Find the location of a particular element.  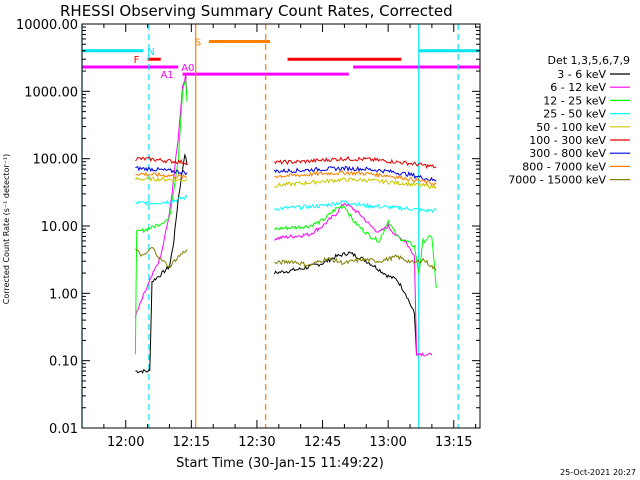

y-tick-label: 0.01 is located at coordinates (63, 429).